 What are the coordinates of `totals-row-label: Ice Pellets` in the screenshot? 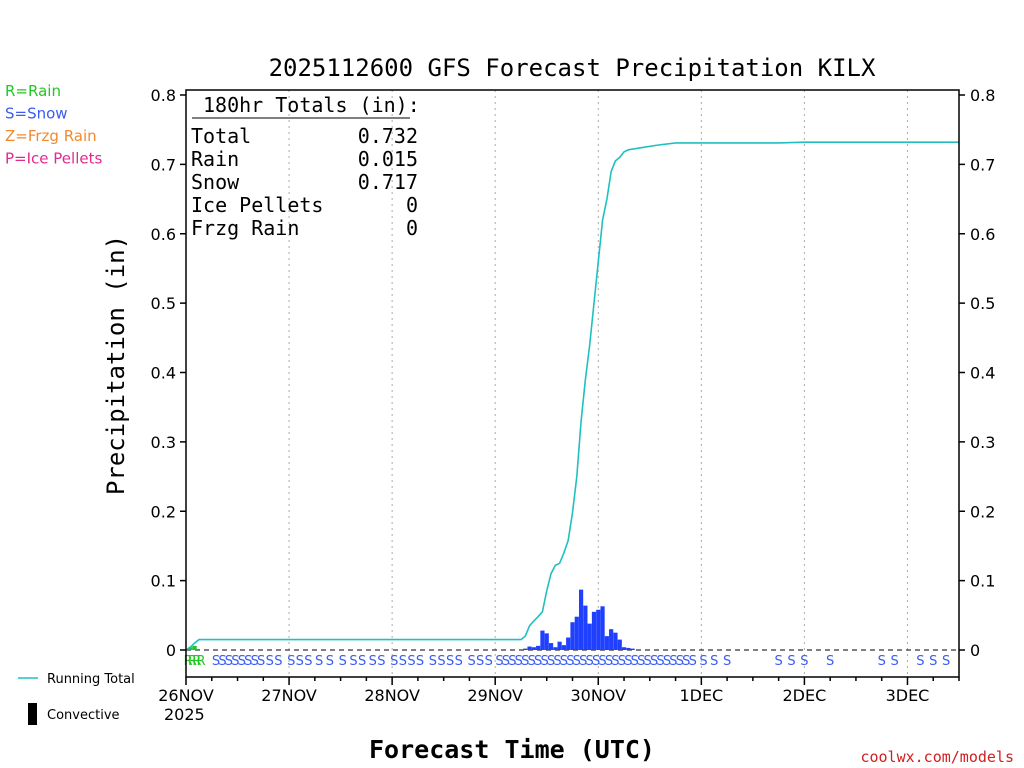 It's located at (257, 205).